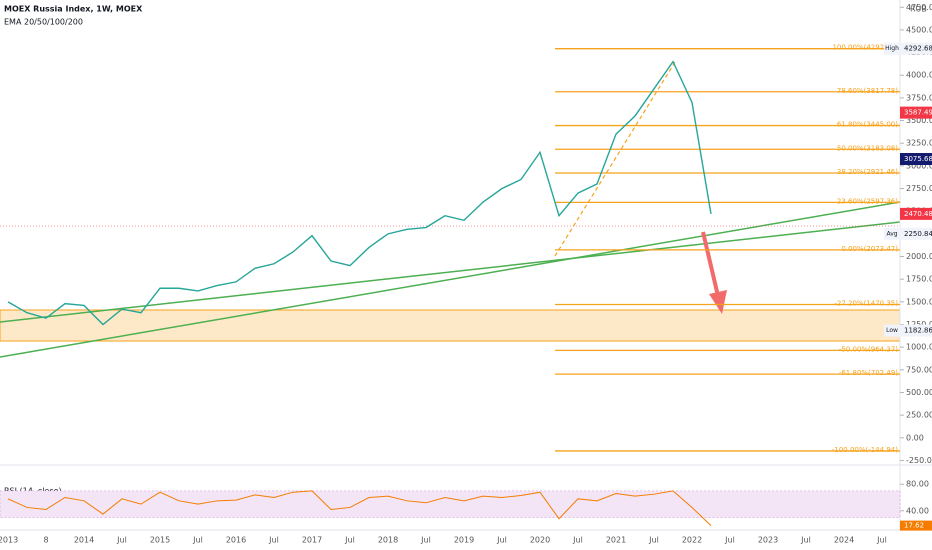 Image resolution: width=932 pixels, height=550 pixels. I want to click on price-badge-label: 2250.84, so click(918, 234).